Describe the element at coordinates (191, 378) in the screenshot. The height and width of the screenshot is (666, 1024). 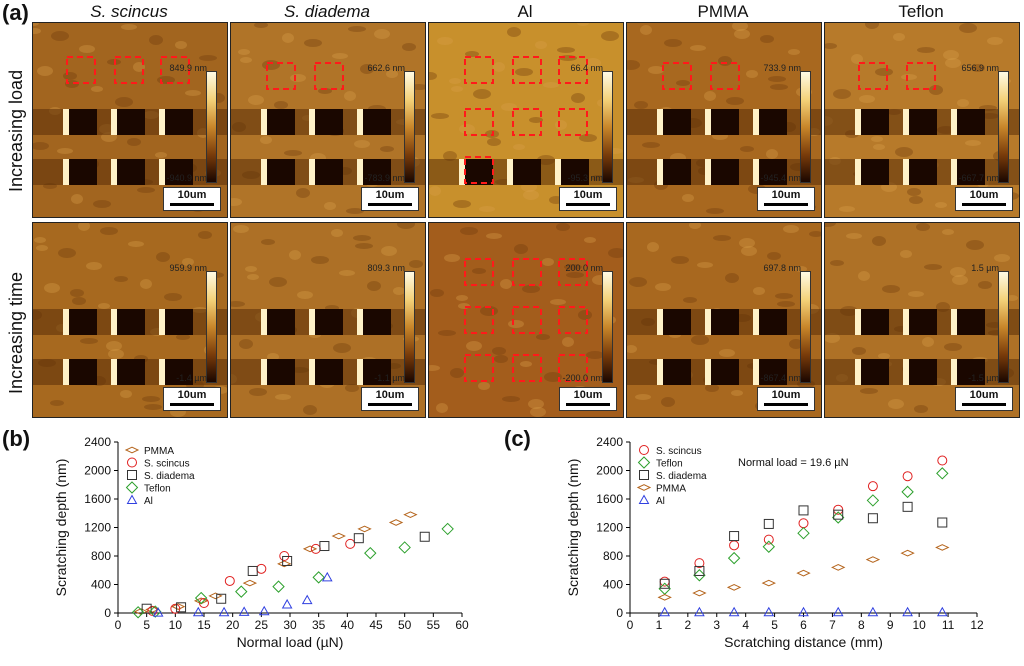
I see `colorbar-min-label: -1.4 µm` at that location.